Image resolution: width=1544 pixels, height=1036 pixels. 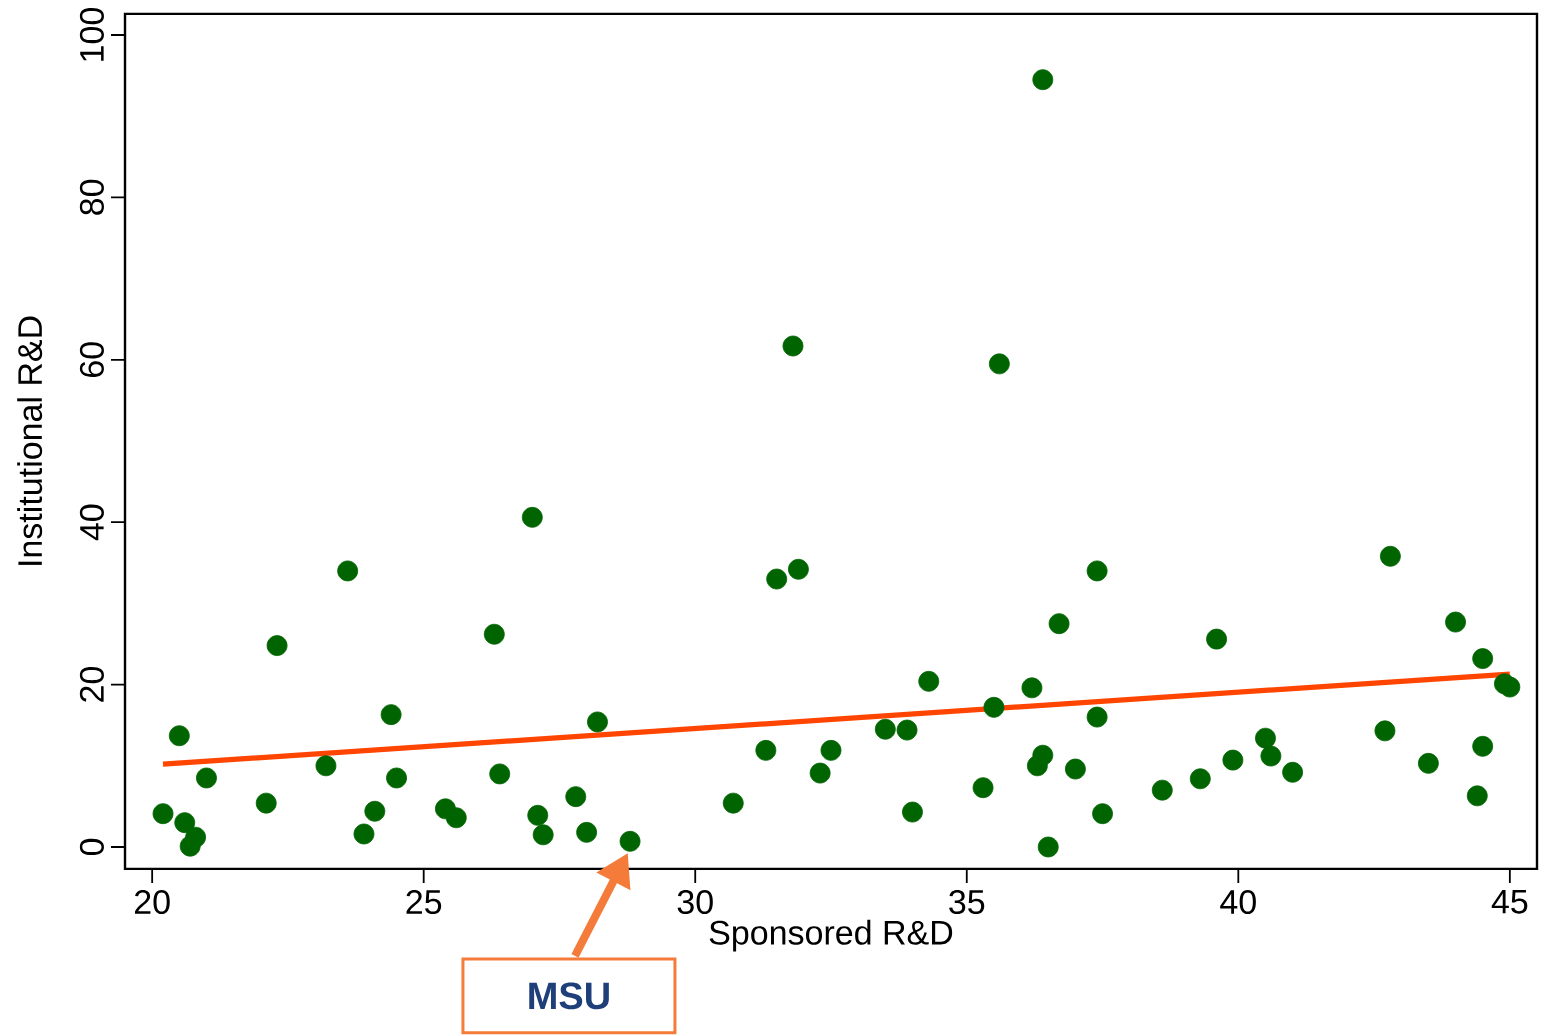 I want to click on y-axis-title: Institutional R&D, so click(x=30, y=440).